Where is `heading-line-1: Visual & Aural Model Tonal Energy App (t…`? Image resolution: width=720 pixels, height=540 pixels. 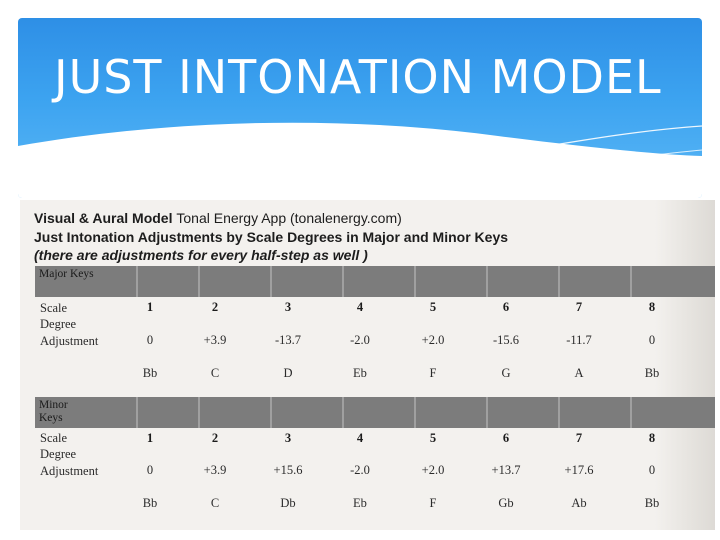
heading-line-1: Visual & Aural Model Tonal Energy App (t… is located at coordinates (218, 218).